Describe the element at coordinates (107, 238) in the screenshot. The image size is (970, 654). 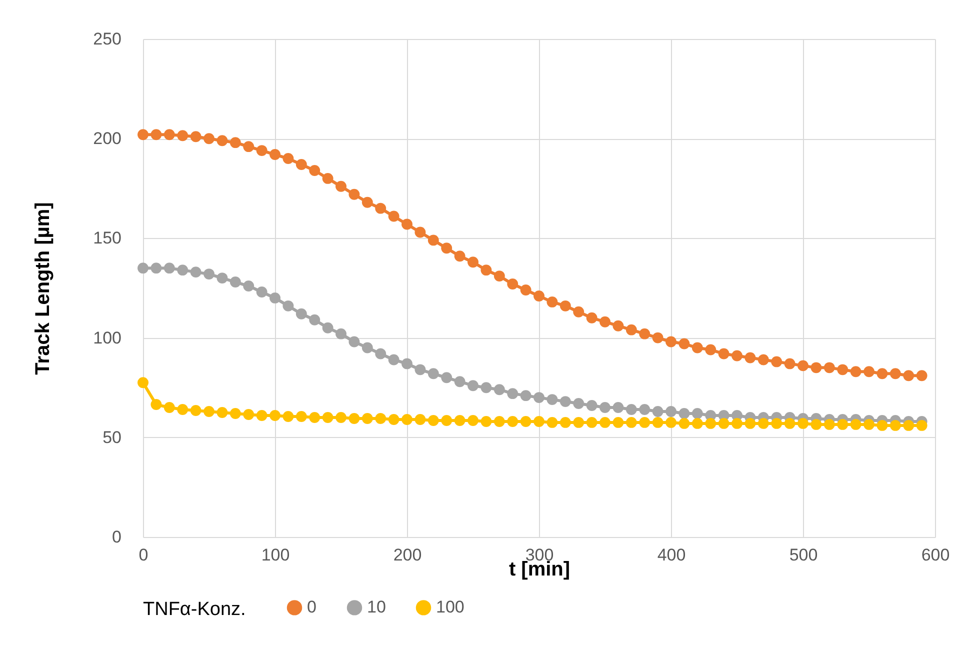
I see `y-tick-label: 150` at that location.